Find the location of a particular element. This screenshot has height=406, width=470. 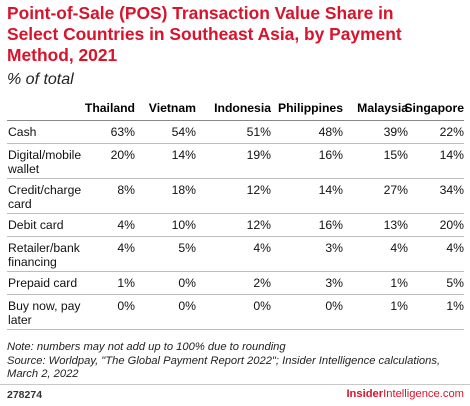

column-header: Singapore is located at coordinates (434, 108).